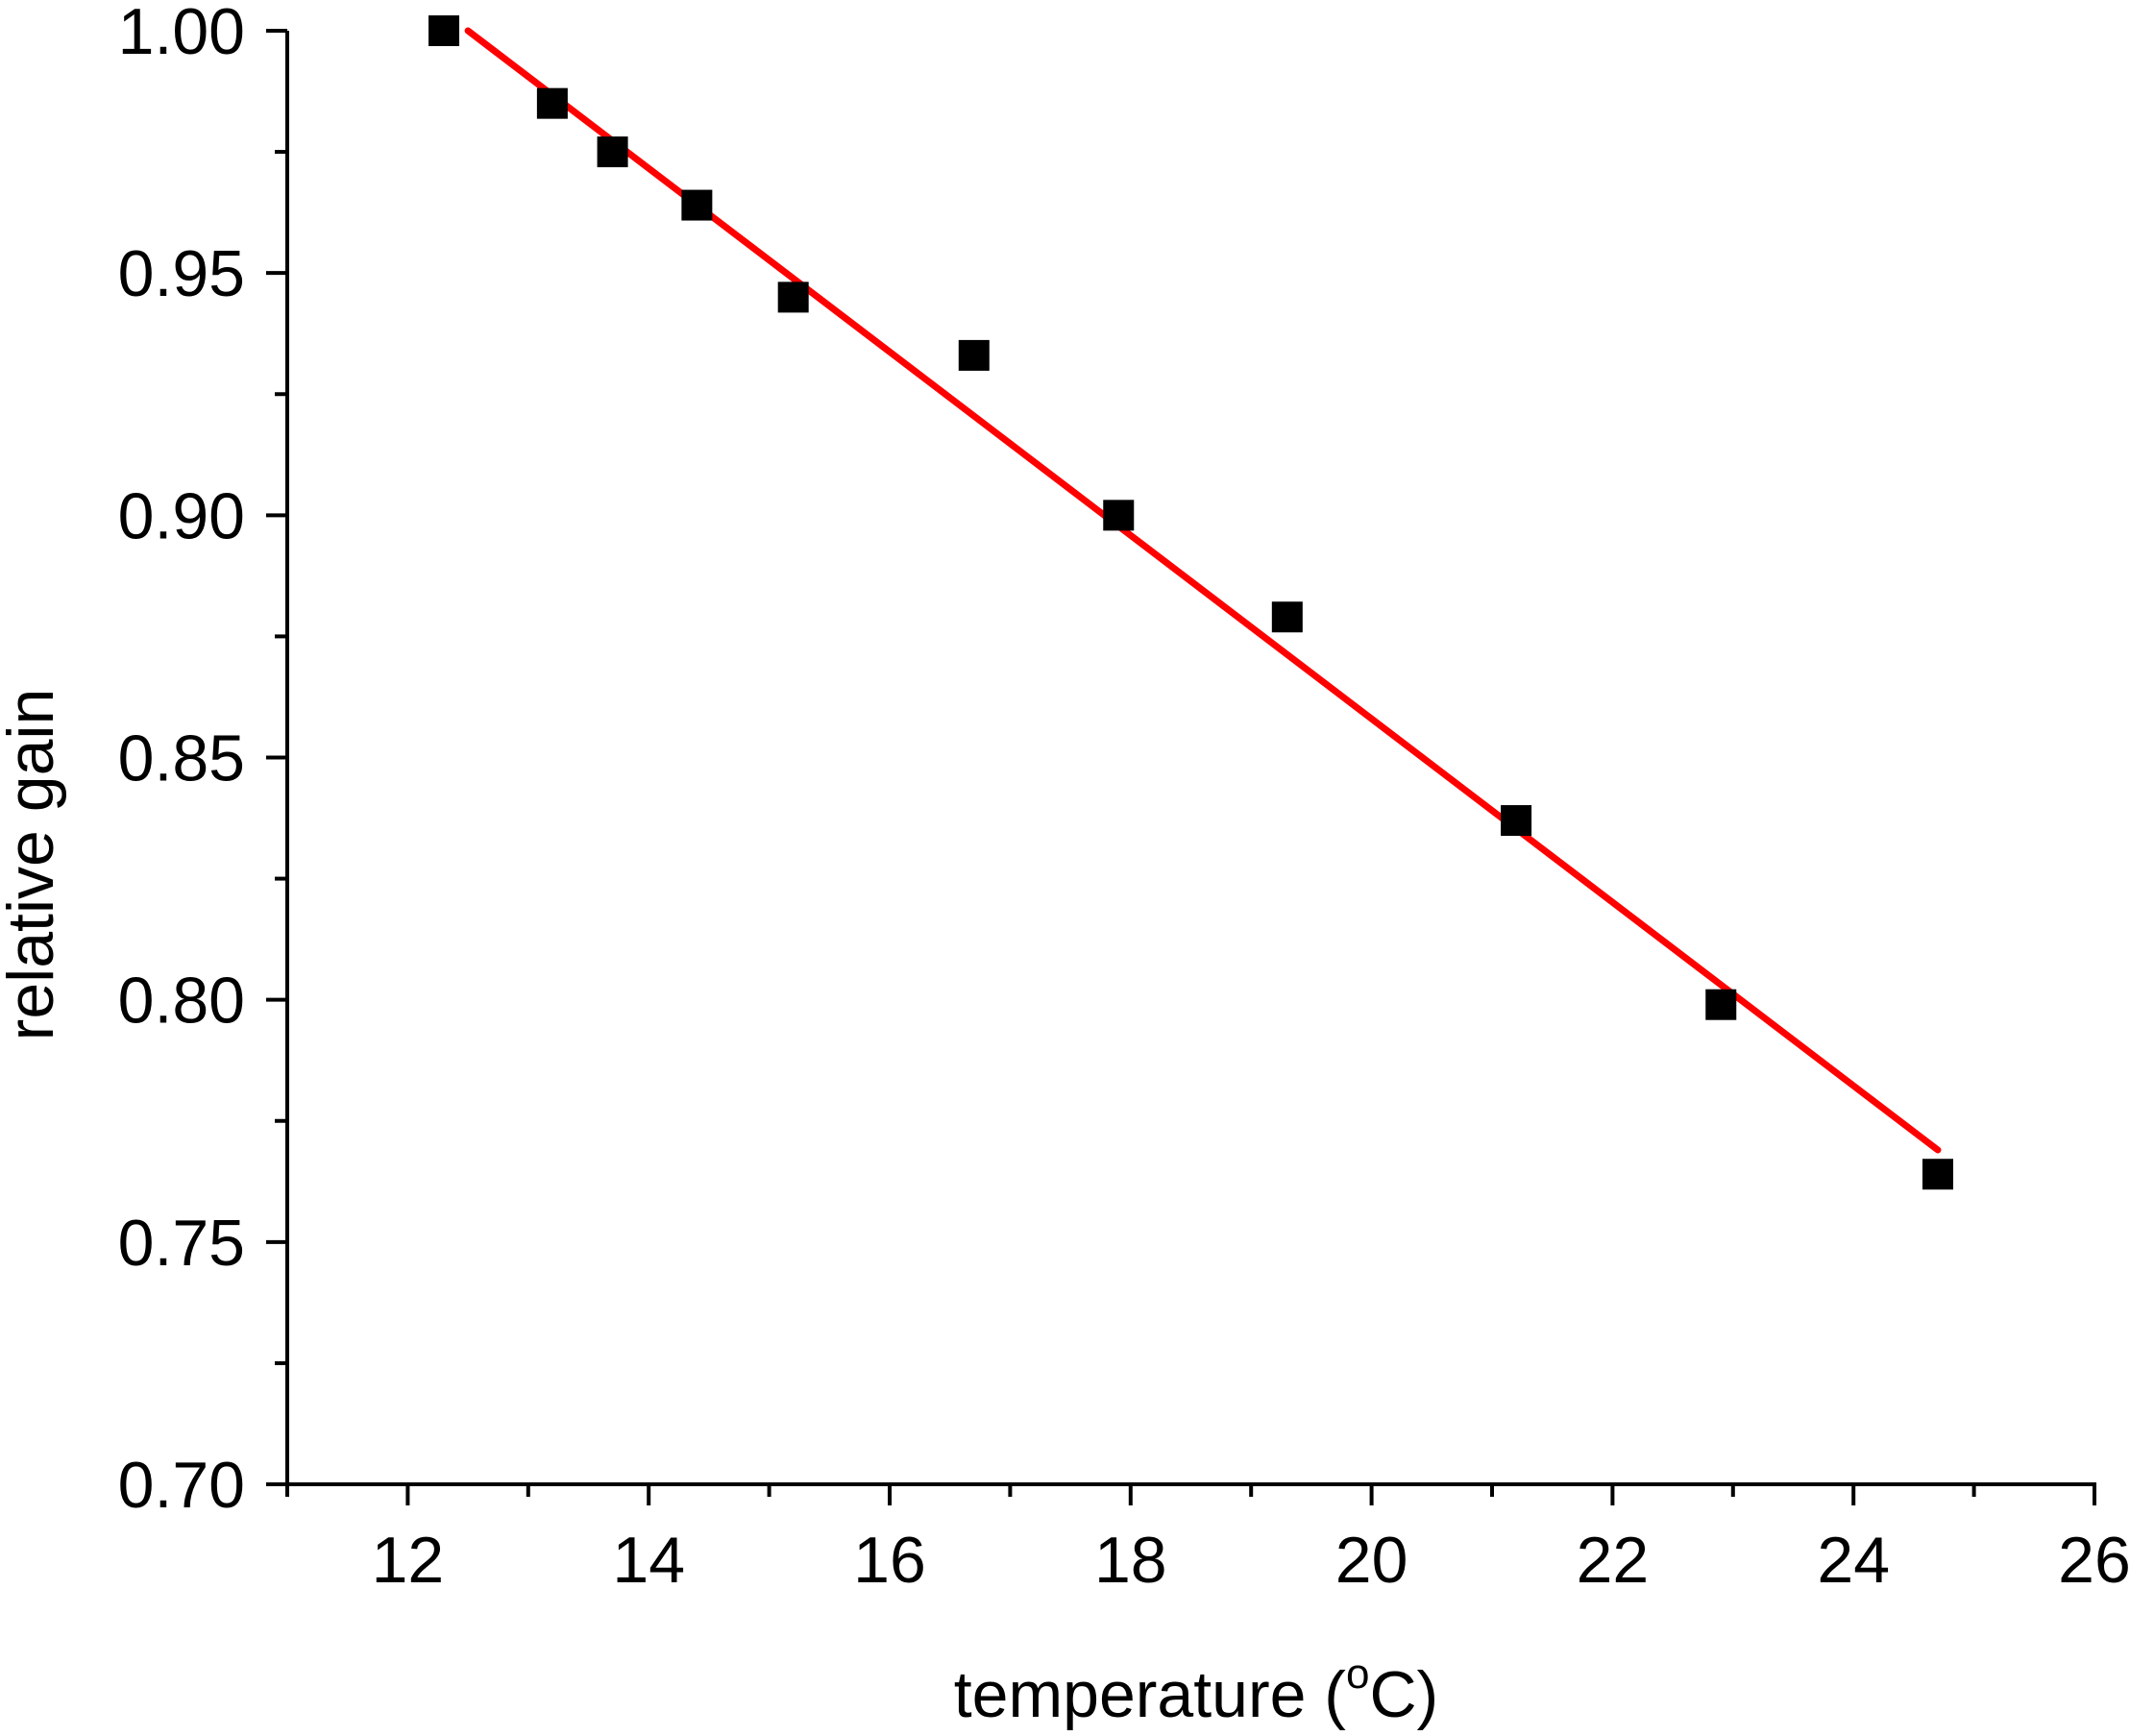 This screenshot has height=1736, width=2130. Describe the element at coordinates (181, 1243) in the screenshot. I see `y-tick-label: 0.75` at that location.